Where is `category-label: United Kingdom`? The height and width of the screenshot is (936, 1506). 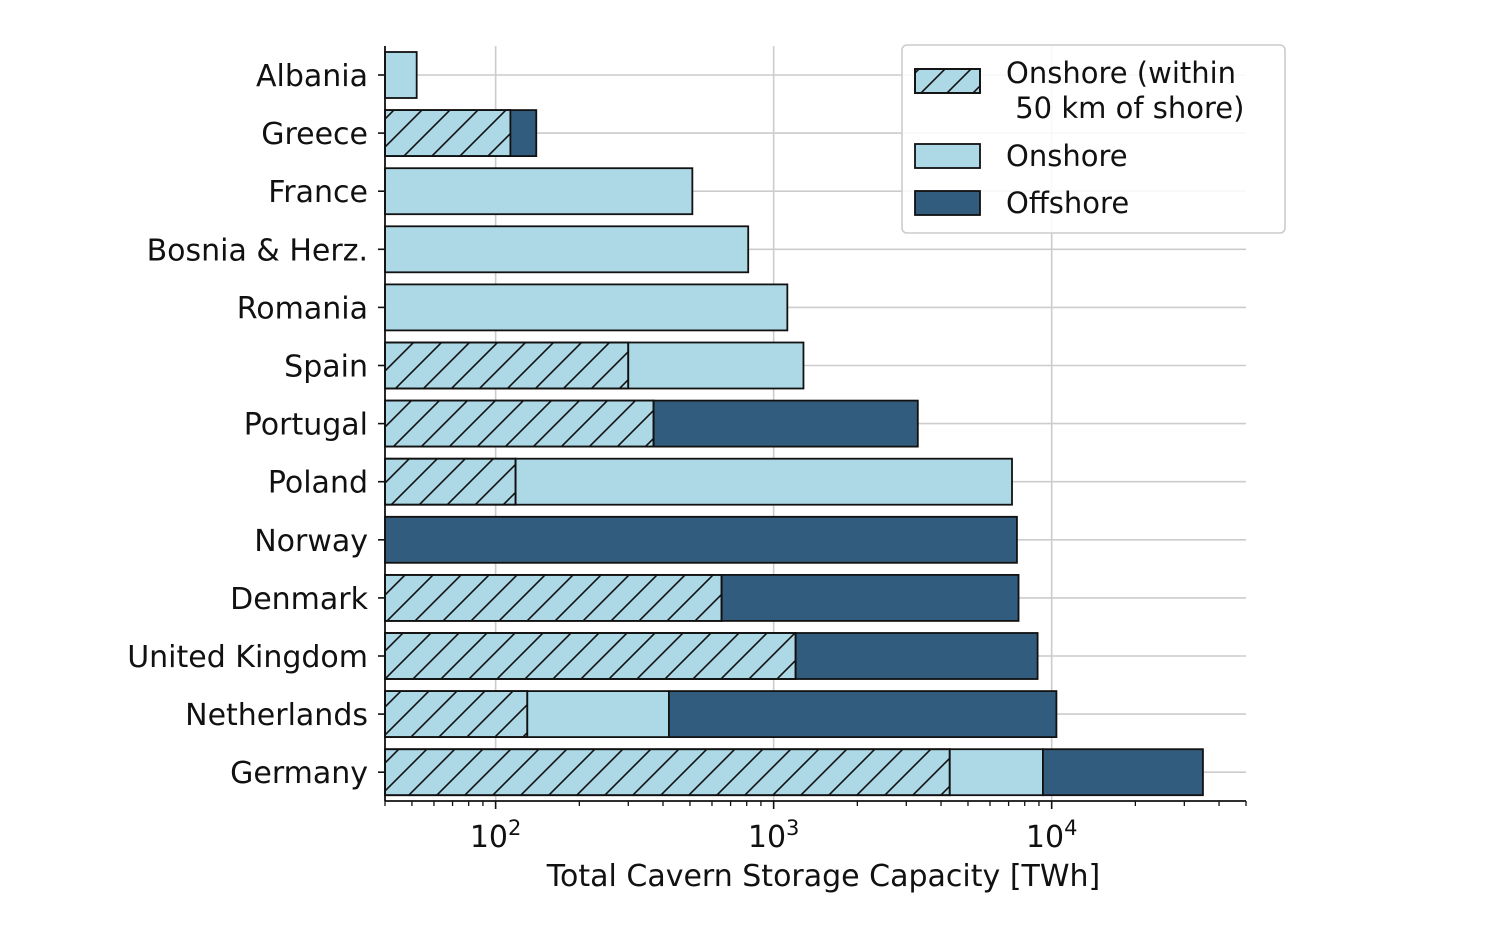
category-label: United Kingdom is located at coordinates (247, 657).